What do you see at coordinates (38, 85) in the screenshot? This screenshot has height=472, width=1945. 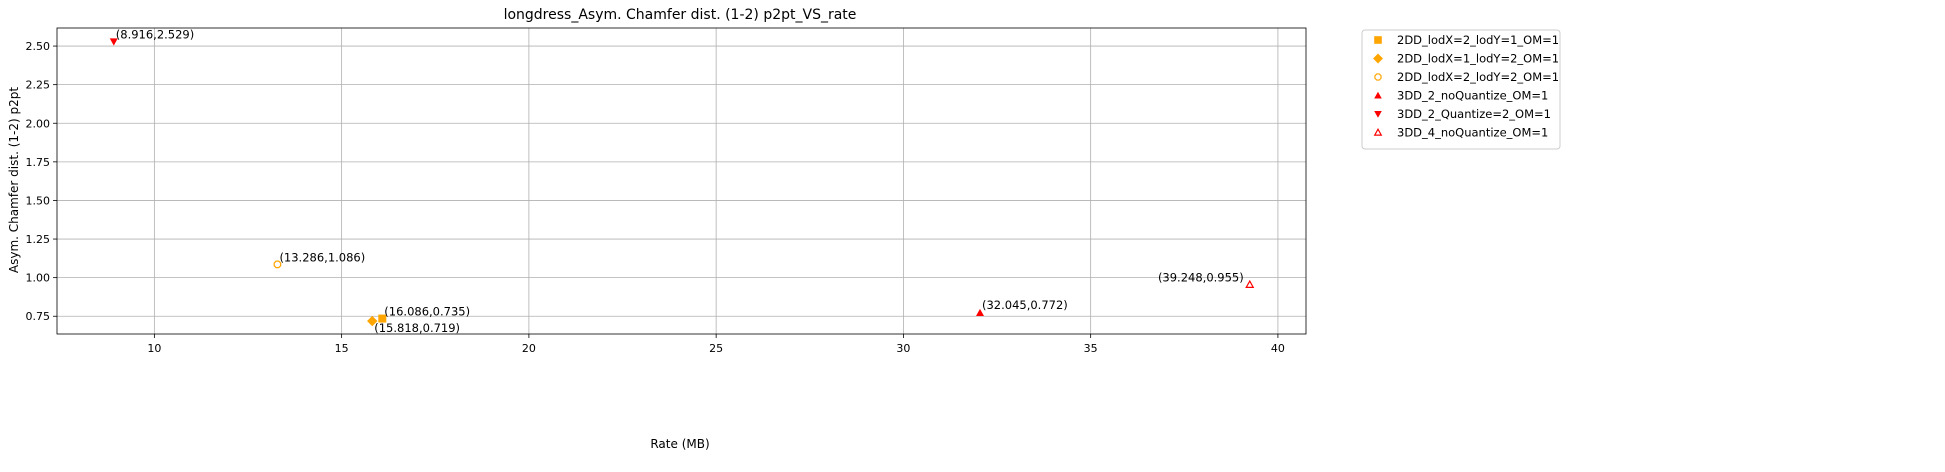 I see `y-tick-label: 2.25` at bounding box center [38, 85].